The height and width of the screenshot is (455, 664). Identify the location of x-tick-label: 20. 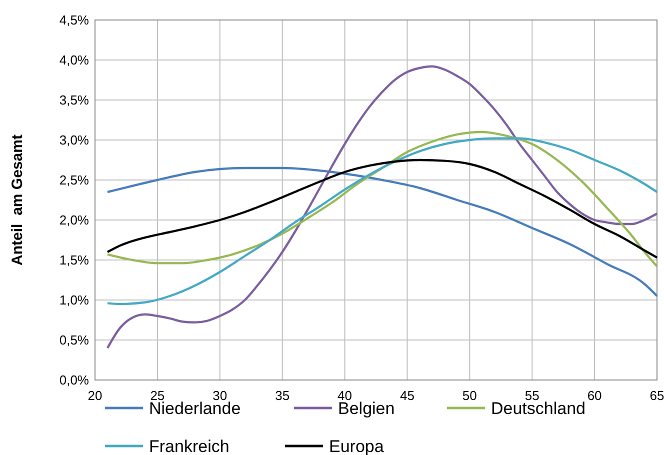
(95, 395).